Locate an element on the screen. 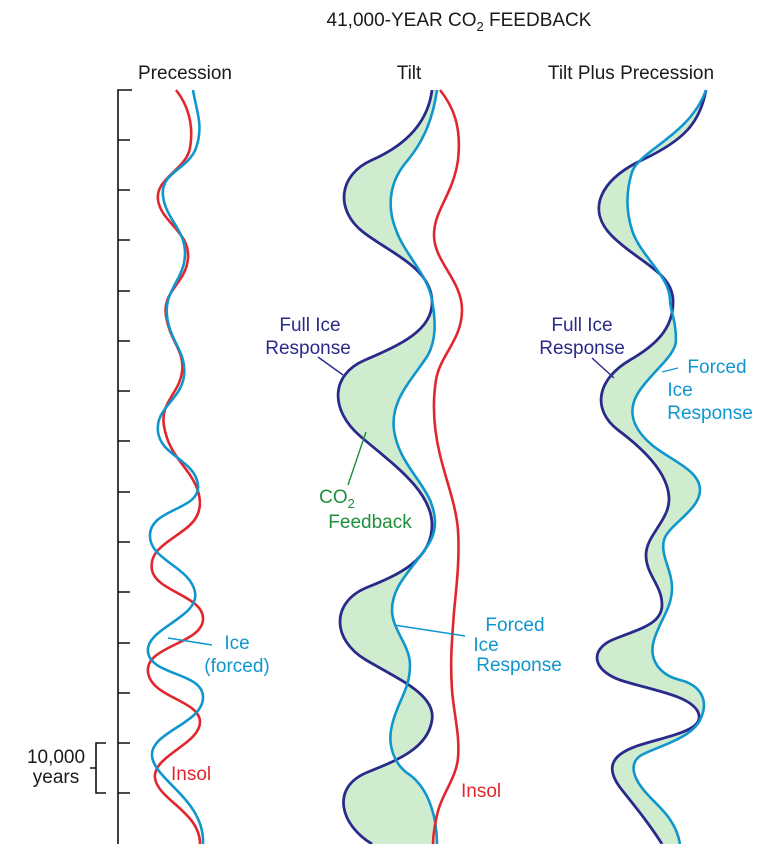 The image size is (762, 844). column-header-precession: Precession is located at coordinates (185, 73).